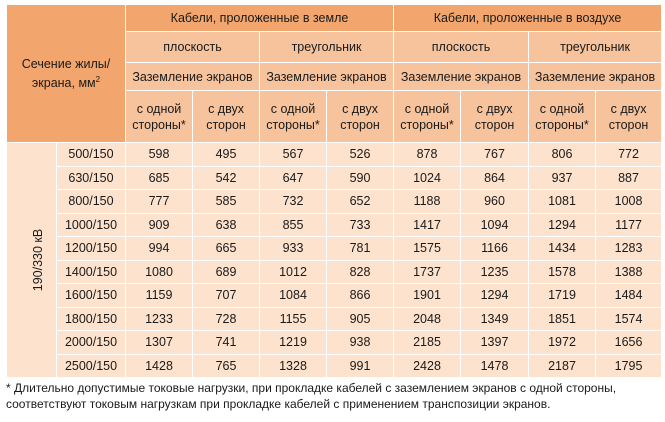 This screenshot has height=422, width=665. Describe the element at coordinates (226, 318) in the screenshot. I see `value-cell: 728` at that location.